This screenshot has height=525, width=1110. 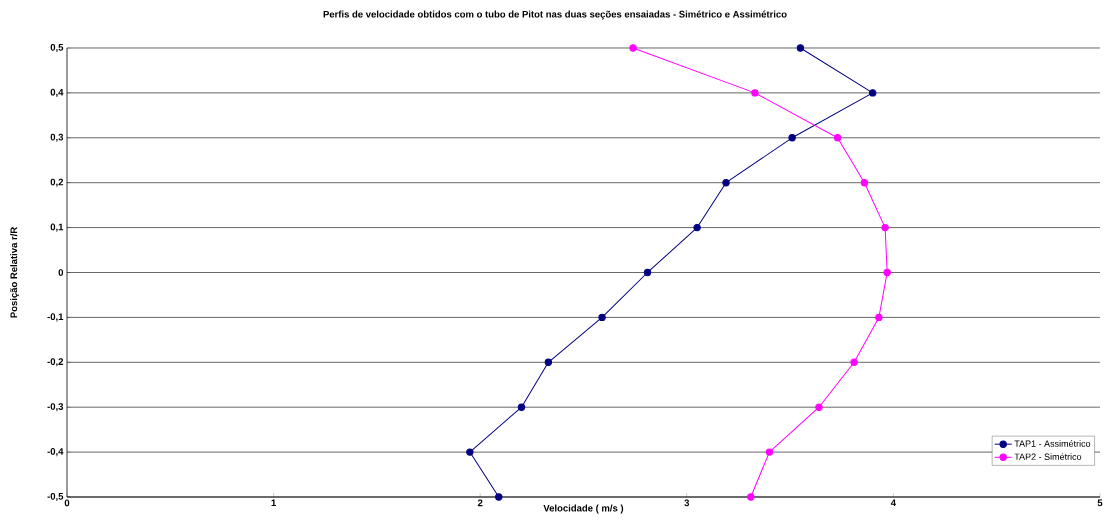 I want to click on y-tick-label: 0,3, so click(x=57, y=137).